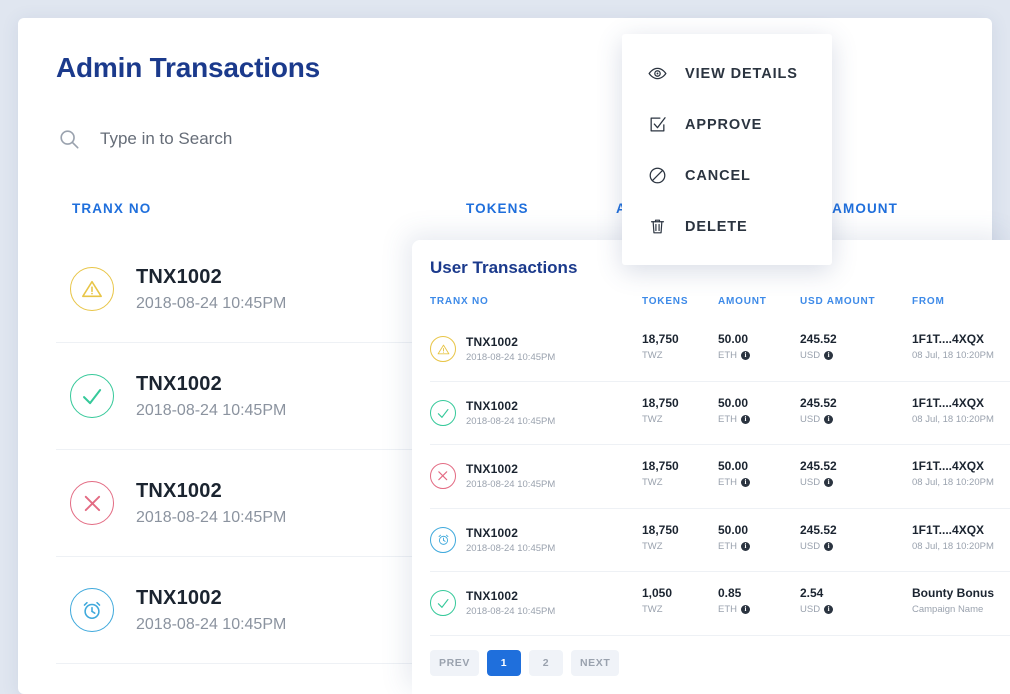 The height and width of the screenshot is (694, 1010). I want to click on menu-item-label: CANCEL, so click(718, 175).